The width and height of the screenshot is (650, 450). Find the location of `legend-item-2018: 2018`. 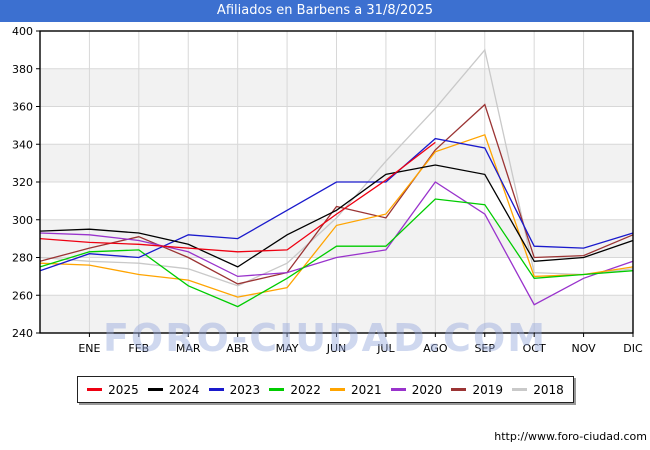

legend-item-2018: 2018 is located at coordinates (538, 390).